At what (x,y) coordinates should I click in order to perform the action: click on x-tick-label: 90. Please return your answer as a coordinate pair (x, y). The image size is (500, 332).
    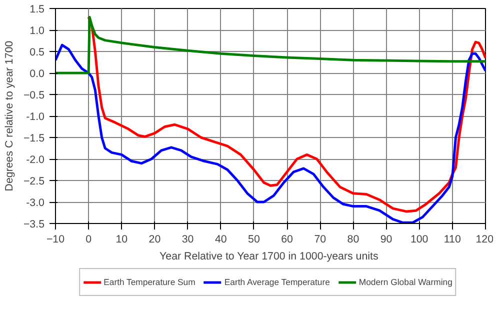
    Looking at the image, I should click on (386, 240).